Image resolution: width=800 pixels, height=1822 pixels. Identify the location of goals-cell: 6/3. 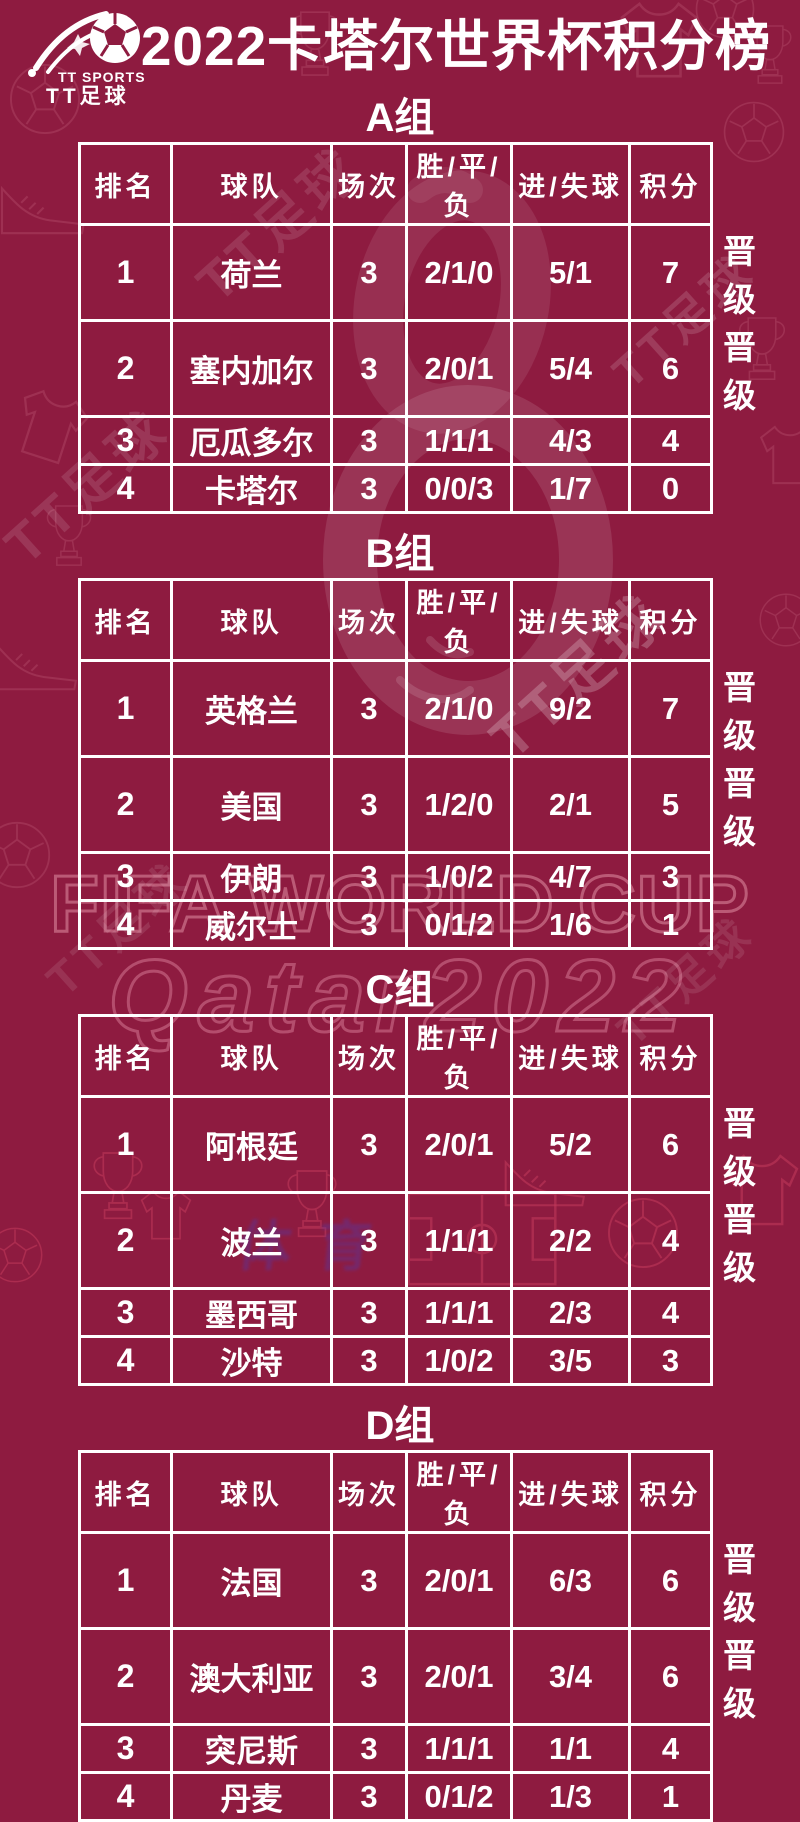
(570, 1580).